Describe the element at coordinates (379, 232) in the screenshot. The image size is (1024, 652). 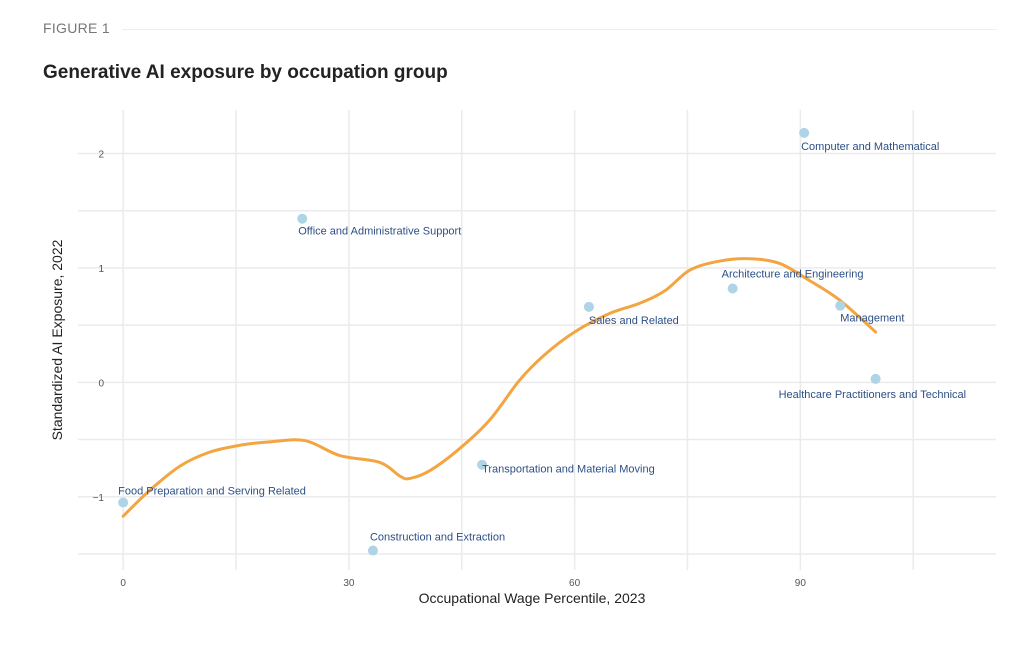
I see `data-point-label: Office and Administrative Support` at that location.